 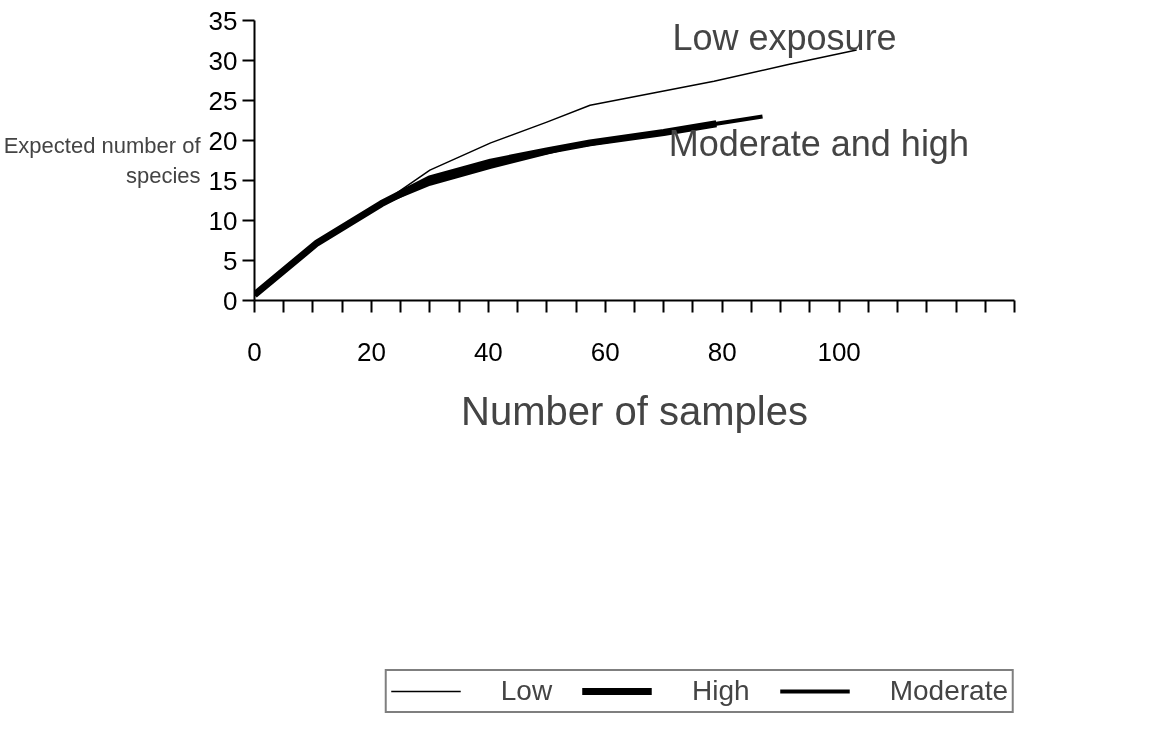 I want to click on y-tick-label: 0, so click(x=230, y=300).